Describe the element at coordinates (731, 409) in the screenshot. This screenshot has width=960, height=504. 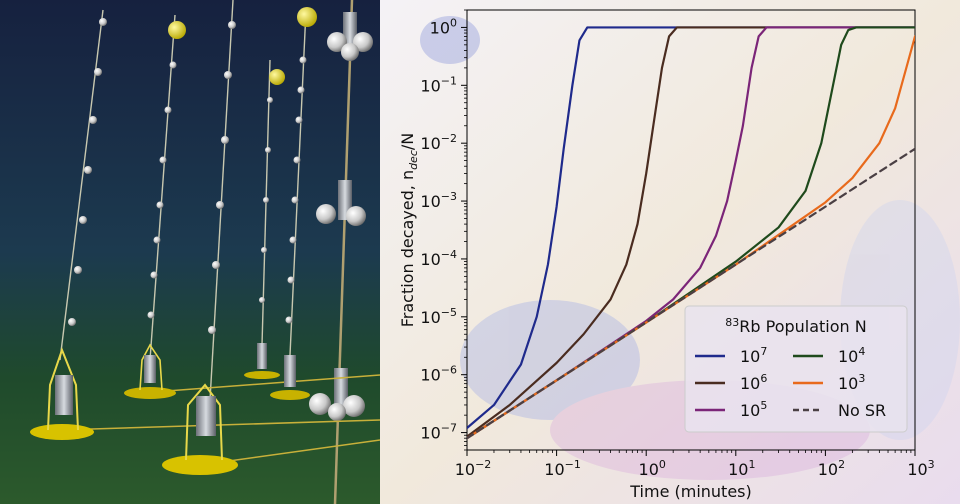
I see `legend-item-1e5: 105` at that location.